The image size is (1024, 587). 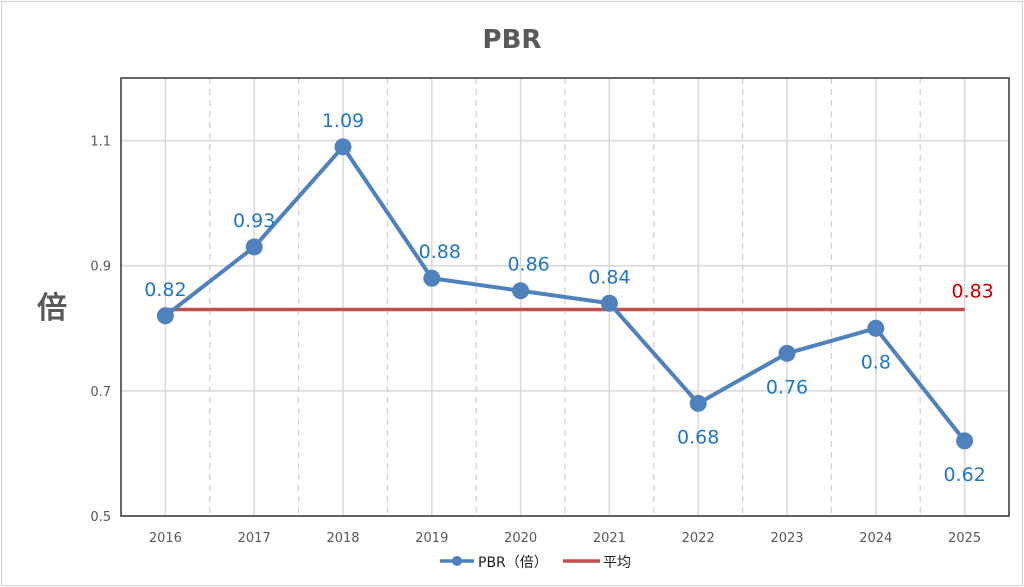 I want to click on average-data-label: 0.83, so click(x=972, y=292).